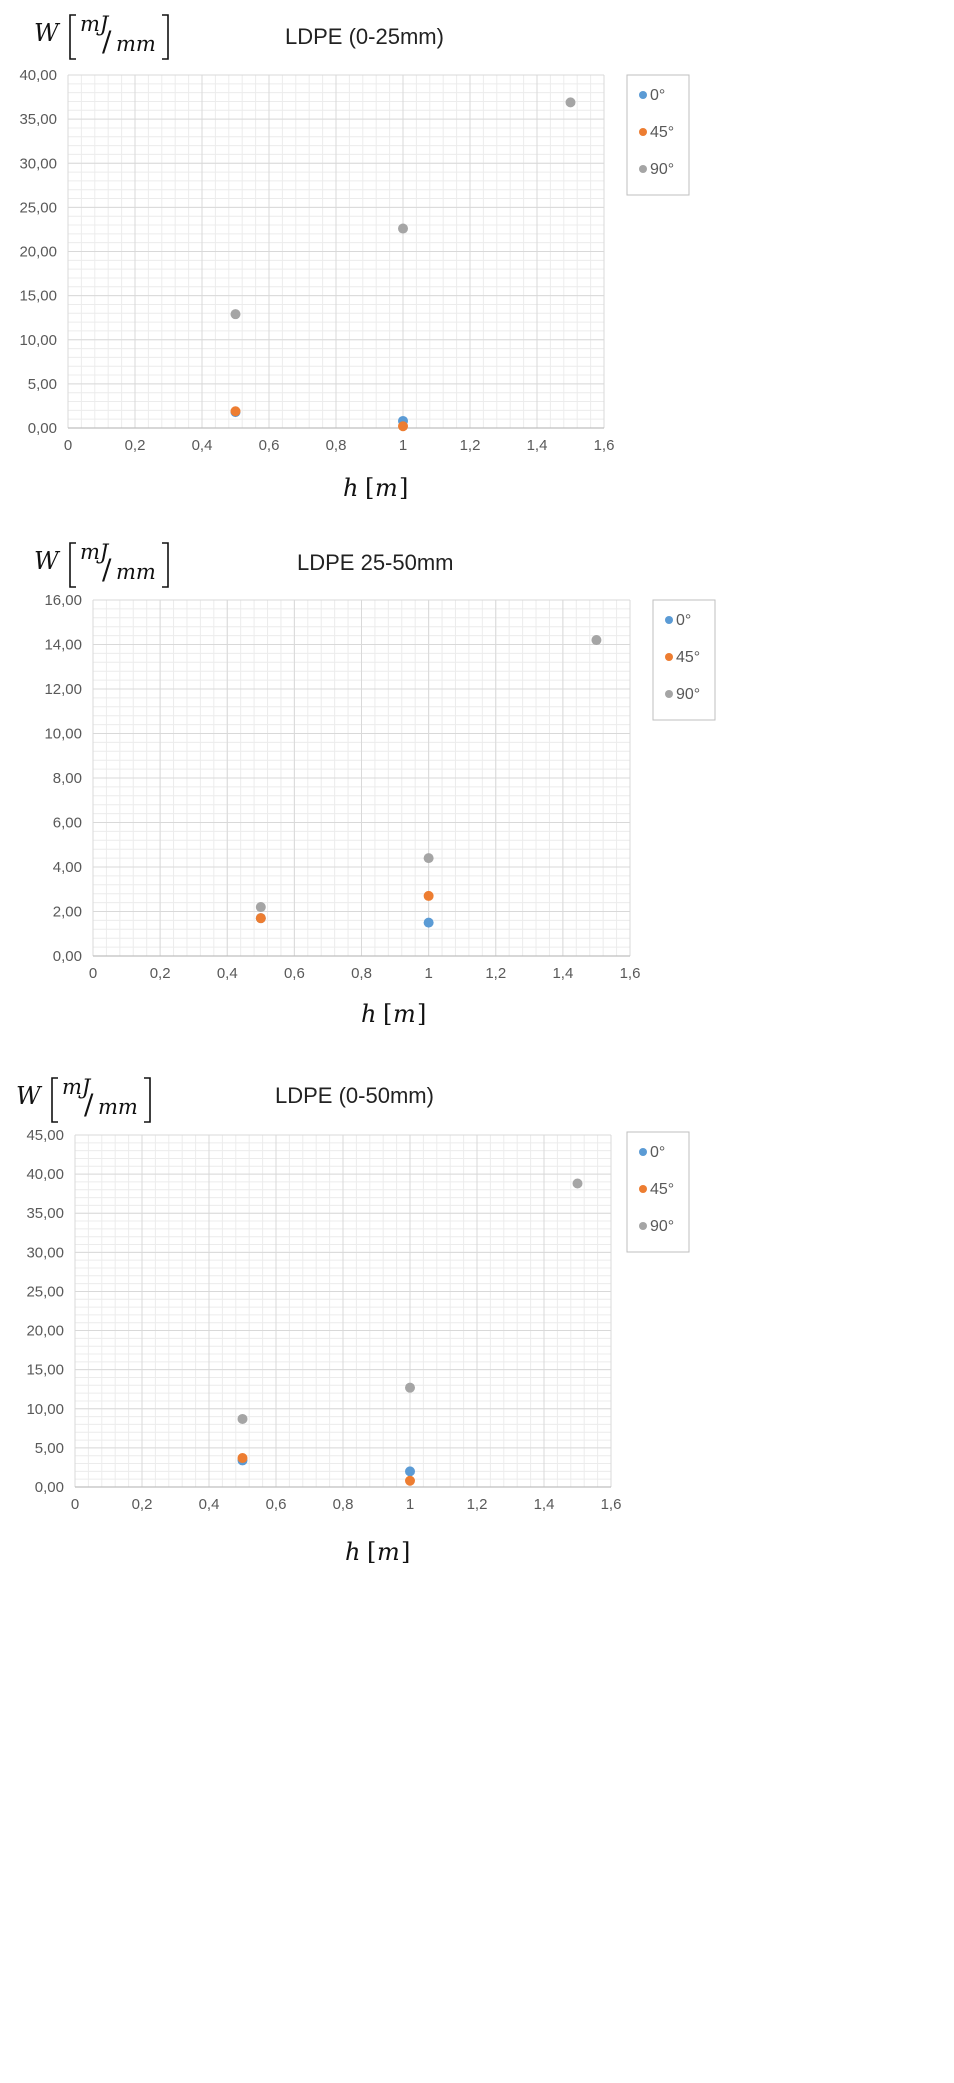 This screenshot has height=2083, width=954. Describe the element at coordinates (364, 36) in the screenshot. I see `chart-title: LDPE (0-25mm)` at that location.